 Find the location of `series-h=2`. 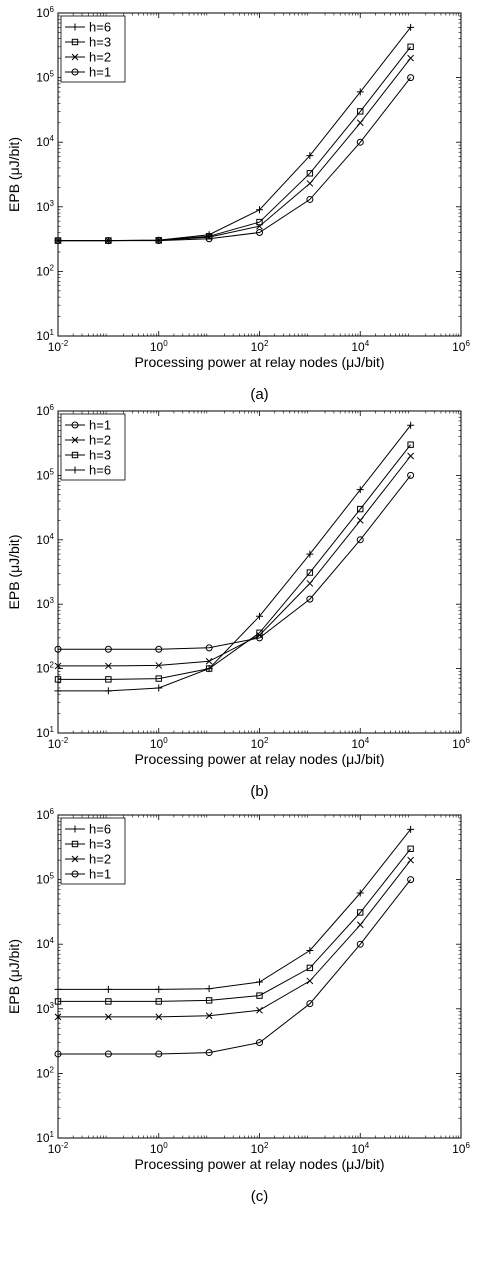

series-h=2 is located at coordinates (234, 149).